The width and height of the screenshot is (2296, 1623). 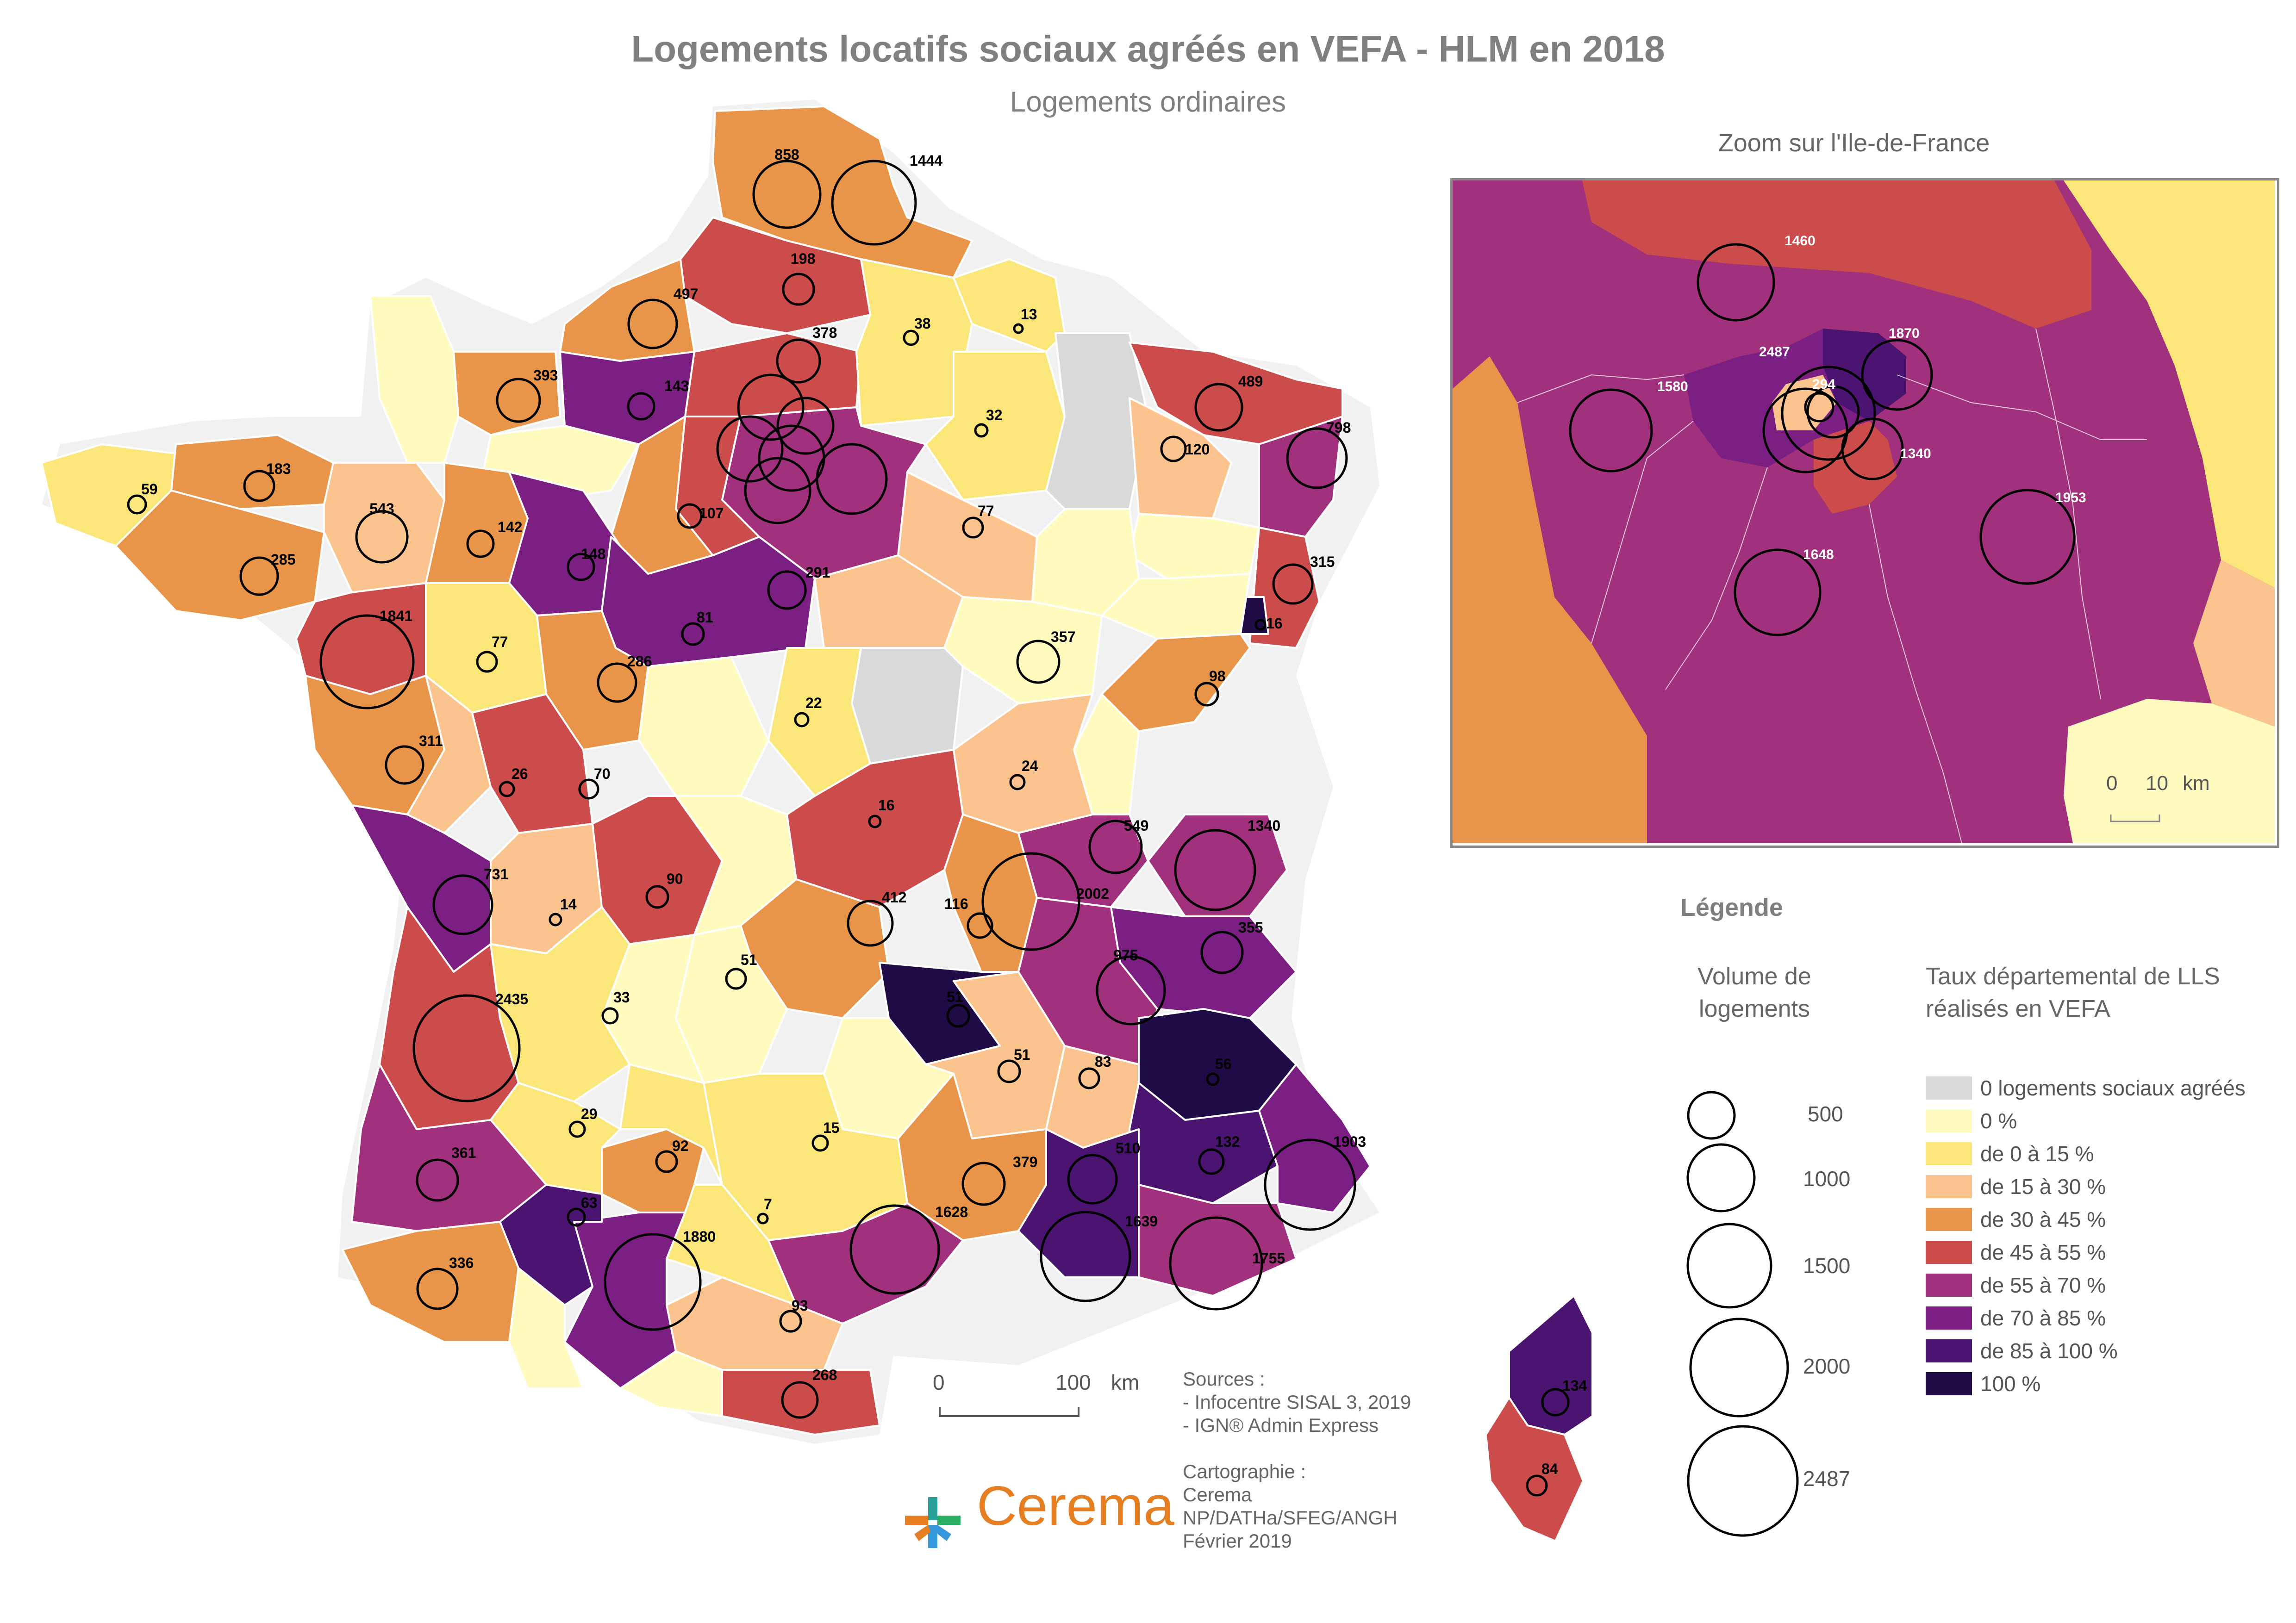 I want to click on svg-text: 77, so click(x=986, y=511).